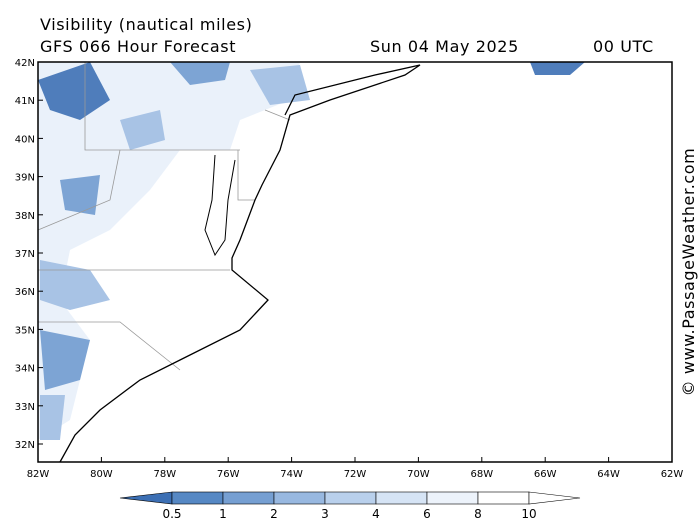 This screenshot has height=525, width=700. I want to click on lon-label: 80W, so click(101, 474).